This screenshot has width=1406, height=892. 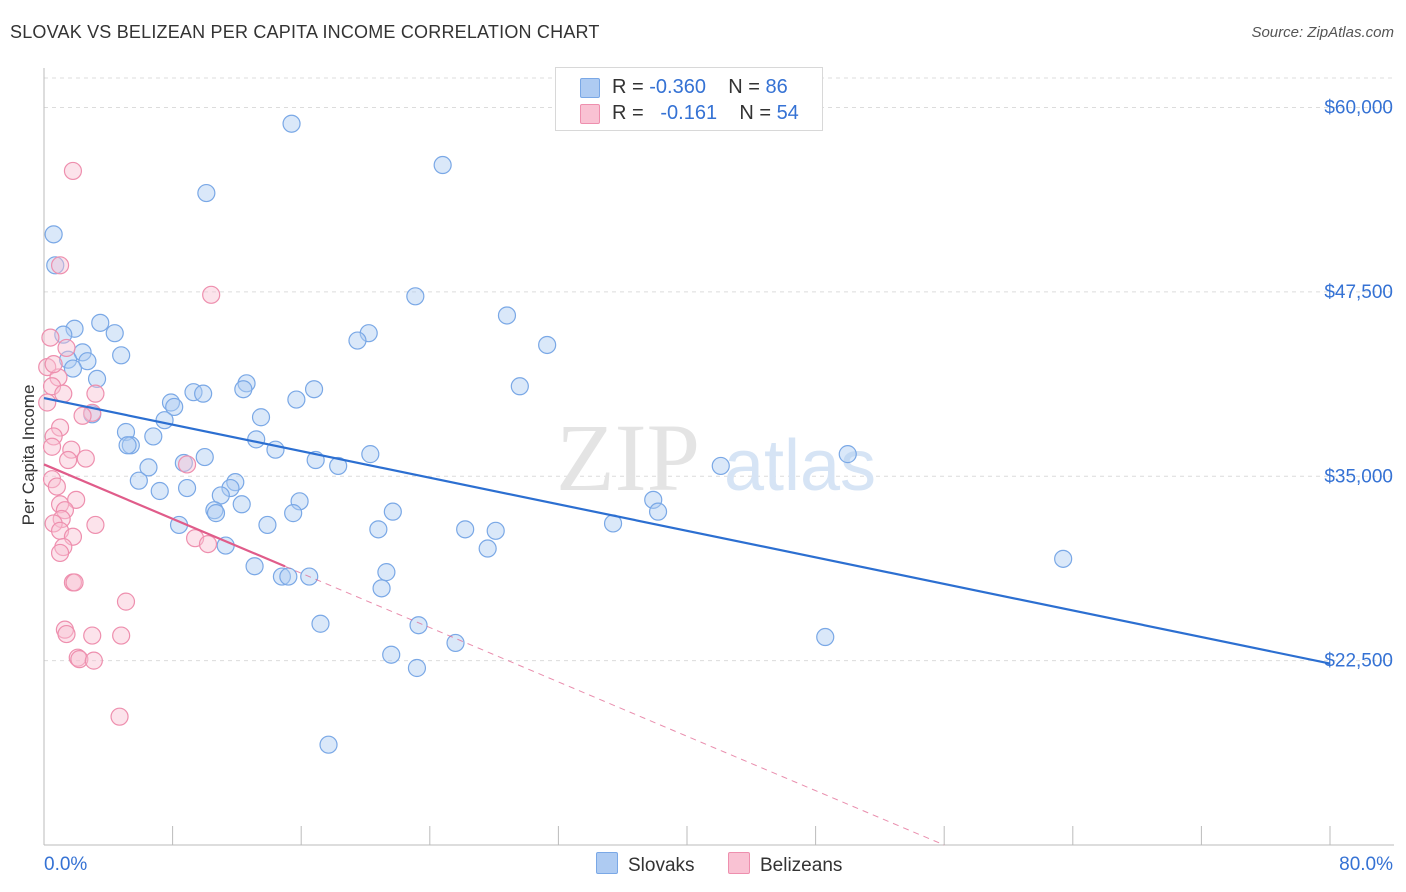 What do you see at coordinates (65, 864) in the screenshot?
I see `x-tick-label: 0.0%` at bounding box center [65, 864].